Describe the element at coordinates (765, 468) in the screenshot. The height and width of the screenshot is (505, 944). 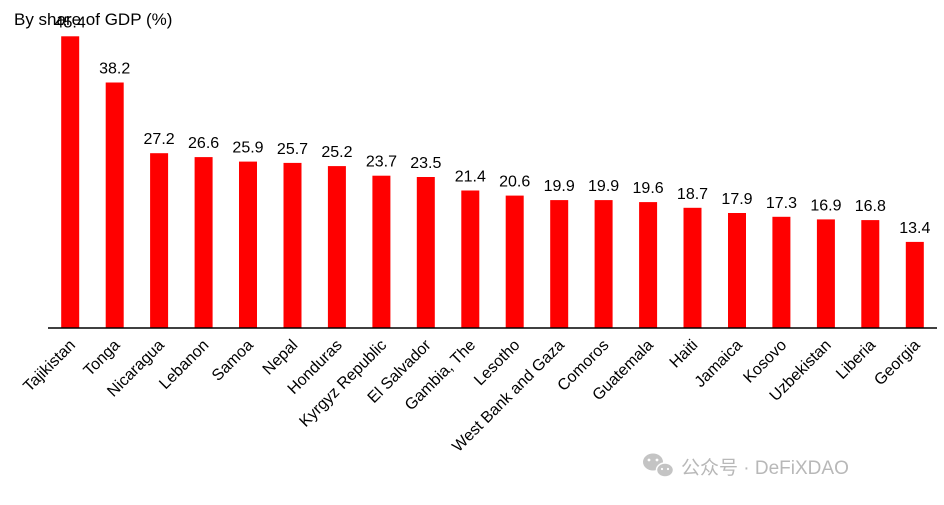
I see `watermark-text: 公众号 · DeFiXDAO` at that location.